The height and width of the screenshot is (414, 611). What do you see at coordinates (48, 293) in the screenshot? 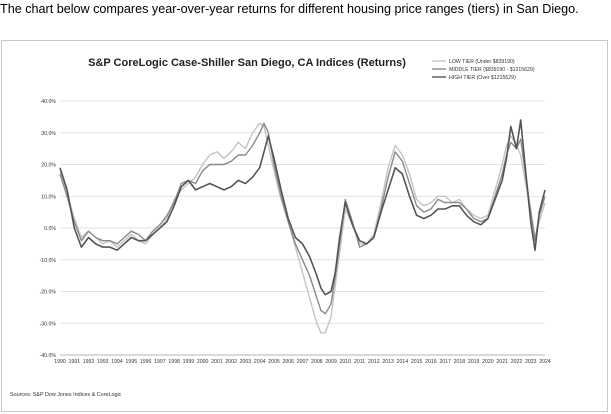
I see `y-tick-label: -20.0%` at bounding box center [48, 293].